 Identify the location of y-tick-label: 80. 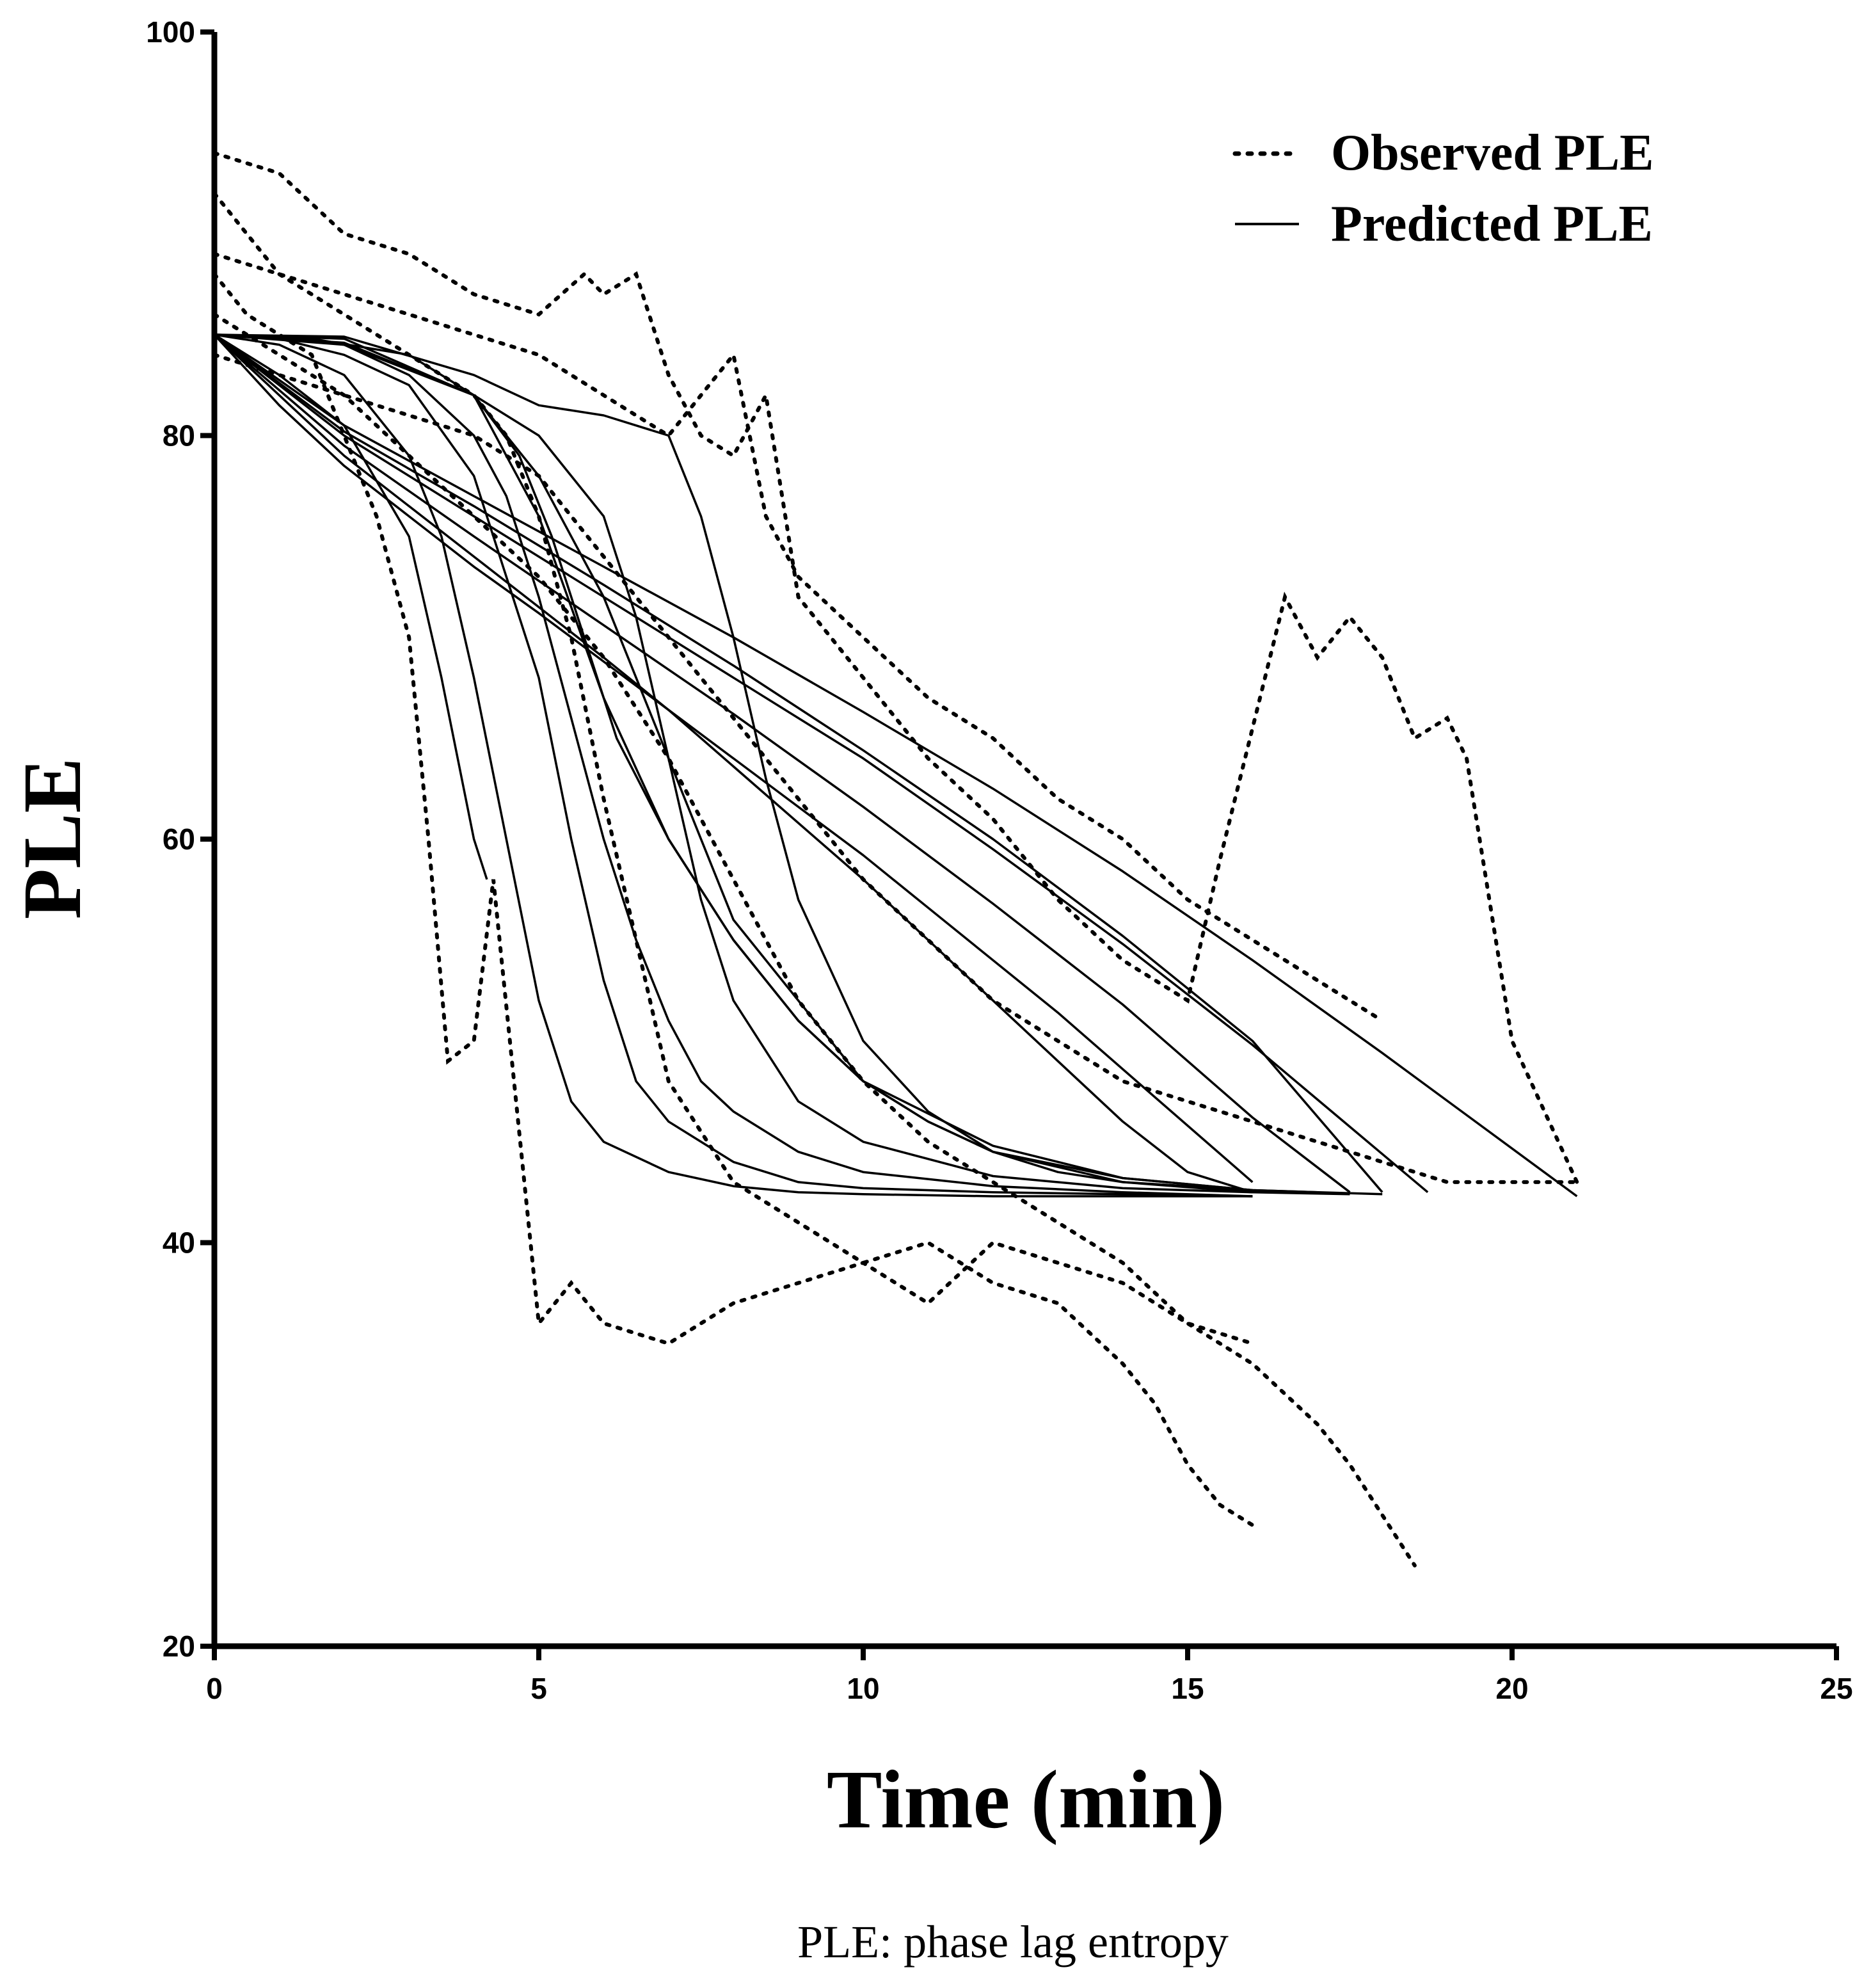
(179, 436).